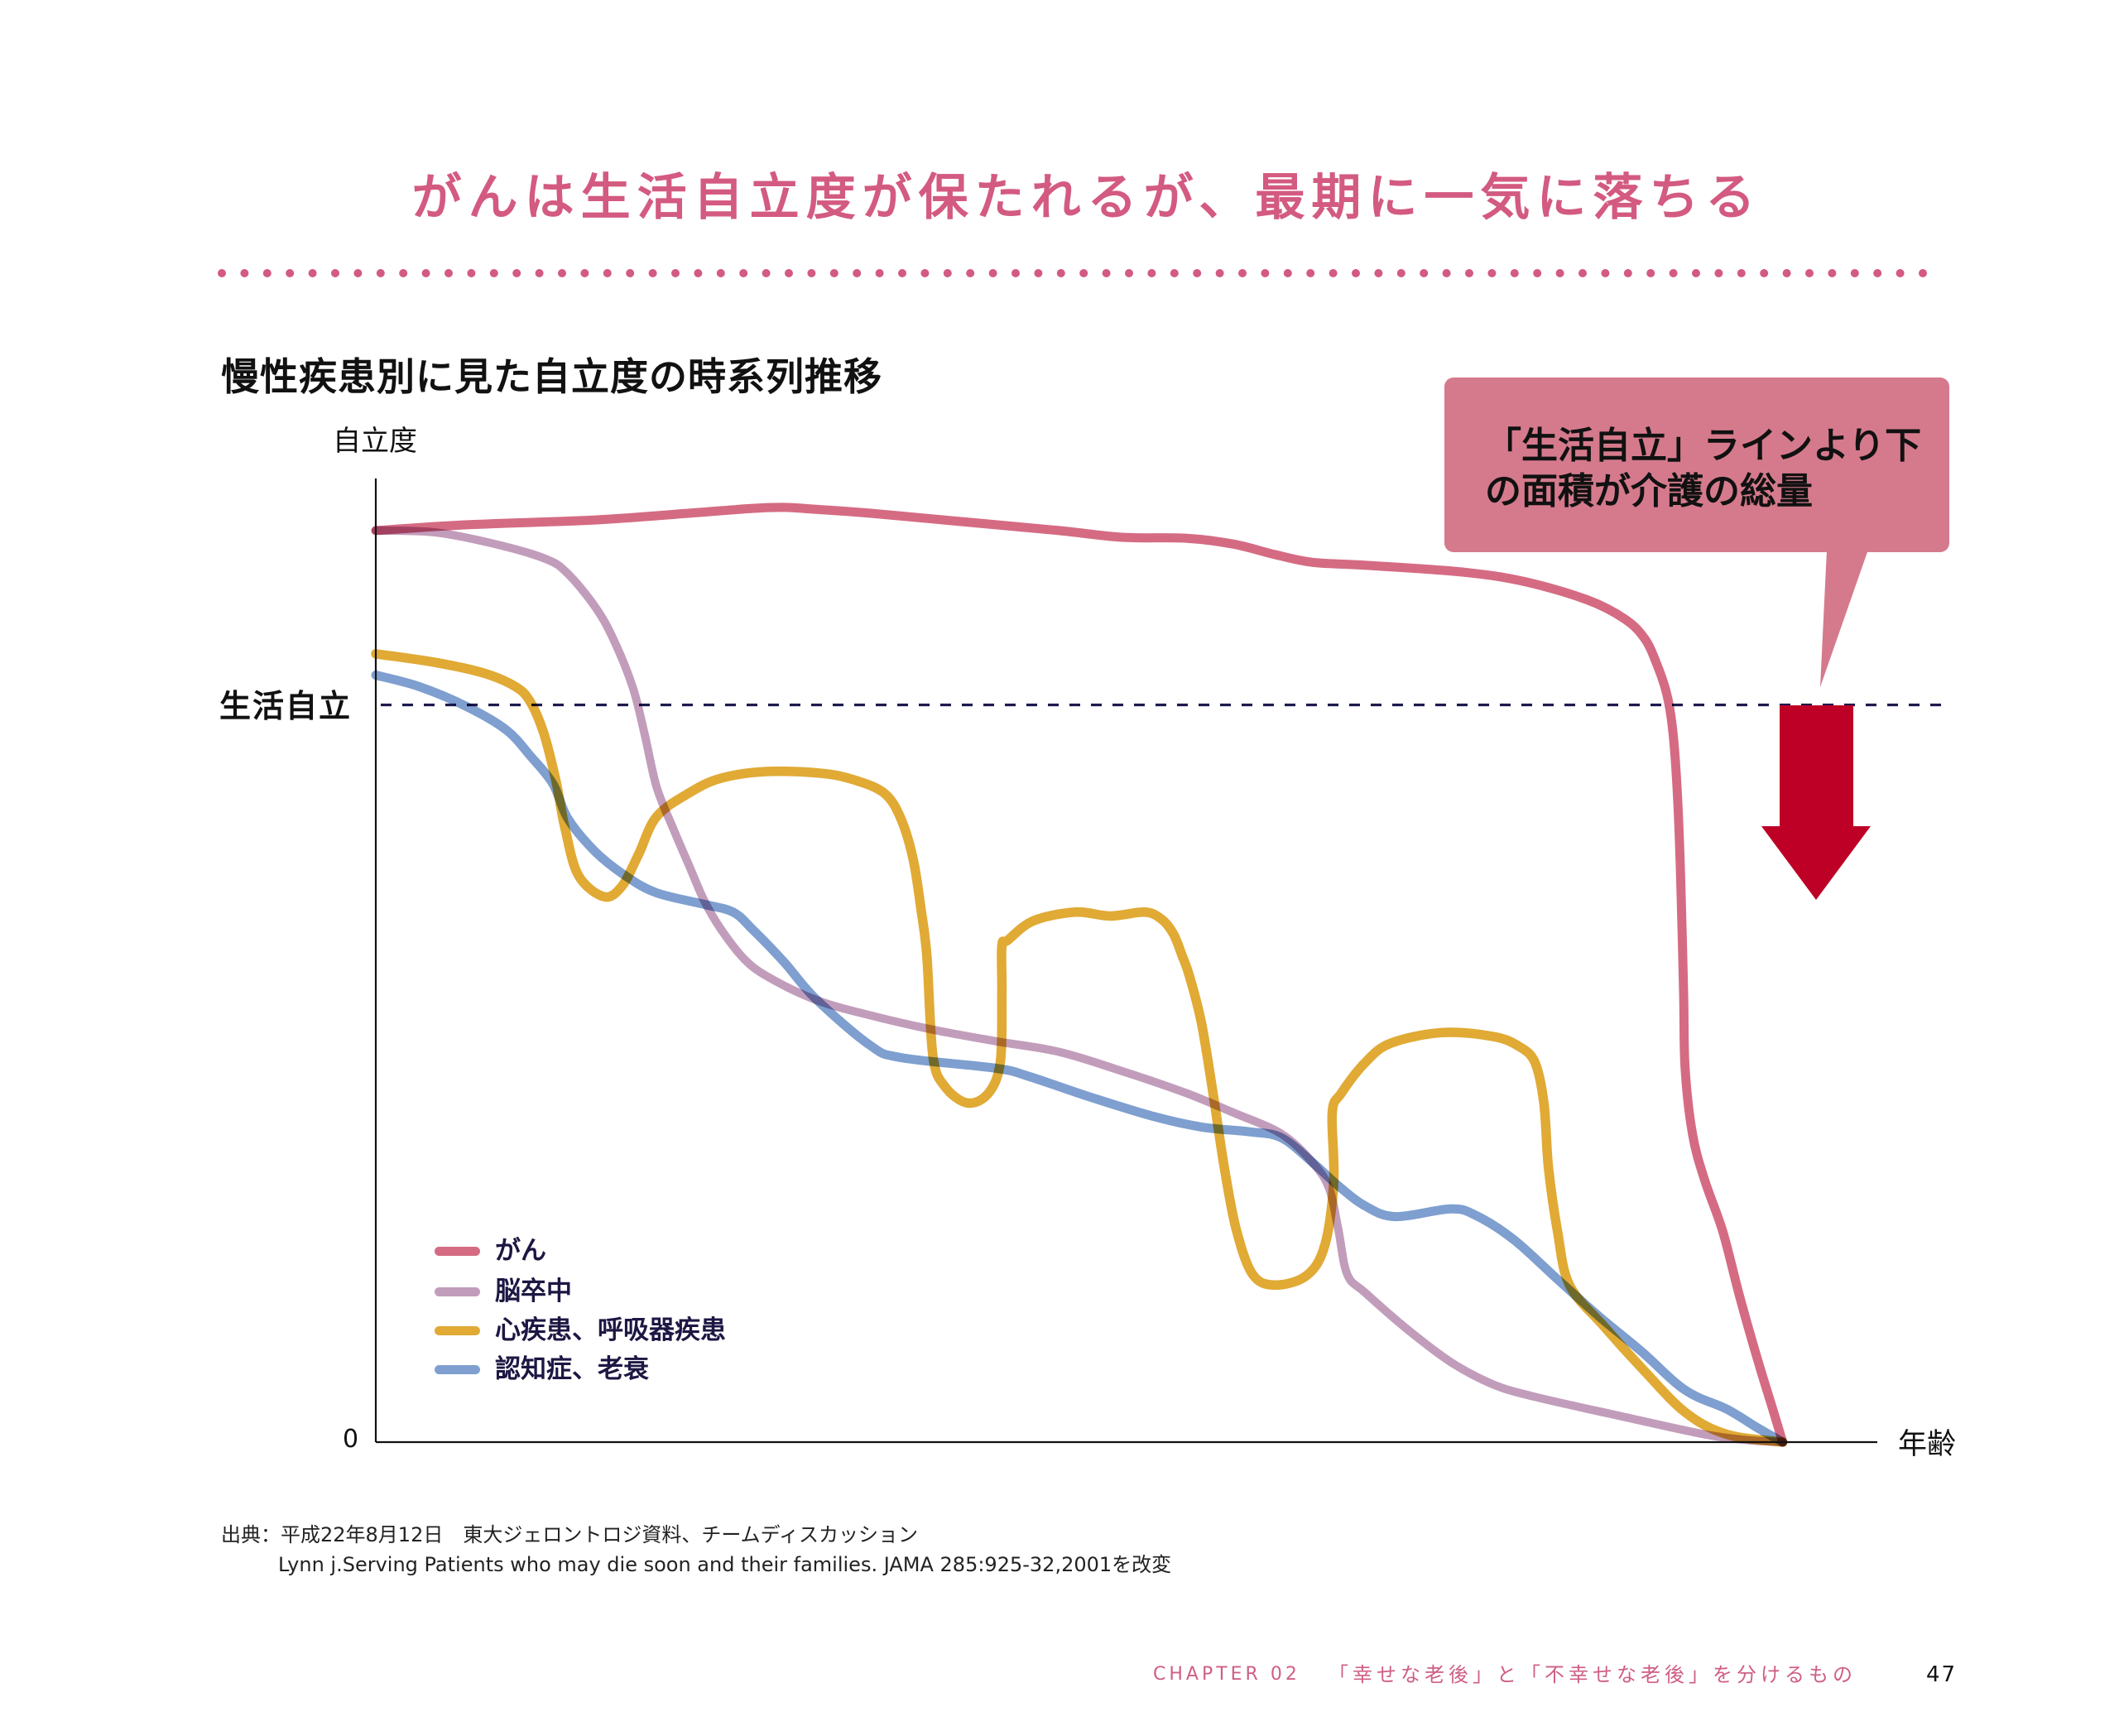 This screenshot has height=1736, width=2119. I want to click on source-citation-line-1: 出典：平成22年8月12日 東大ジェロントロジ資料、チームディスカッション, so click(569, 1534).